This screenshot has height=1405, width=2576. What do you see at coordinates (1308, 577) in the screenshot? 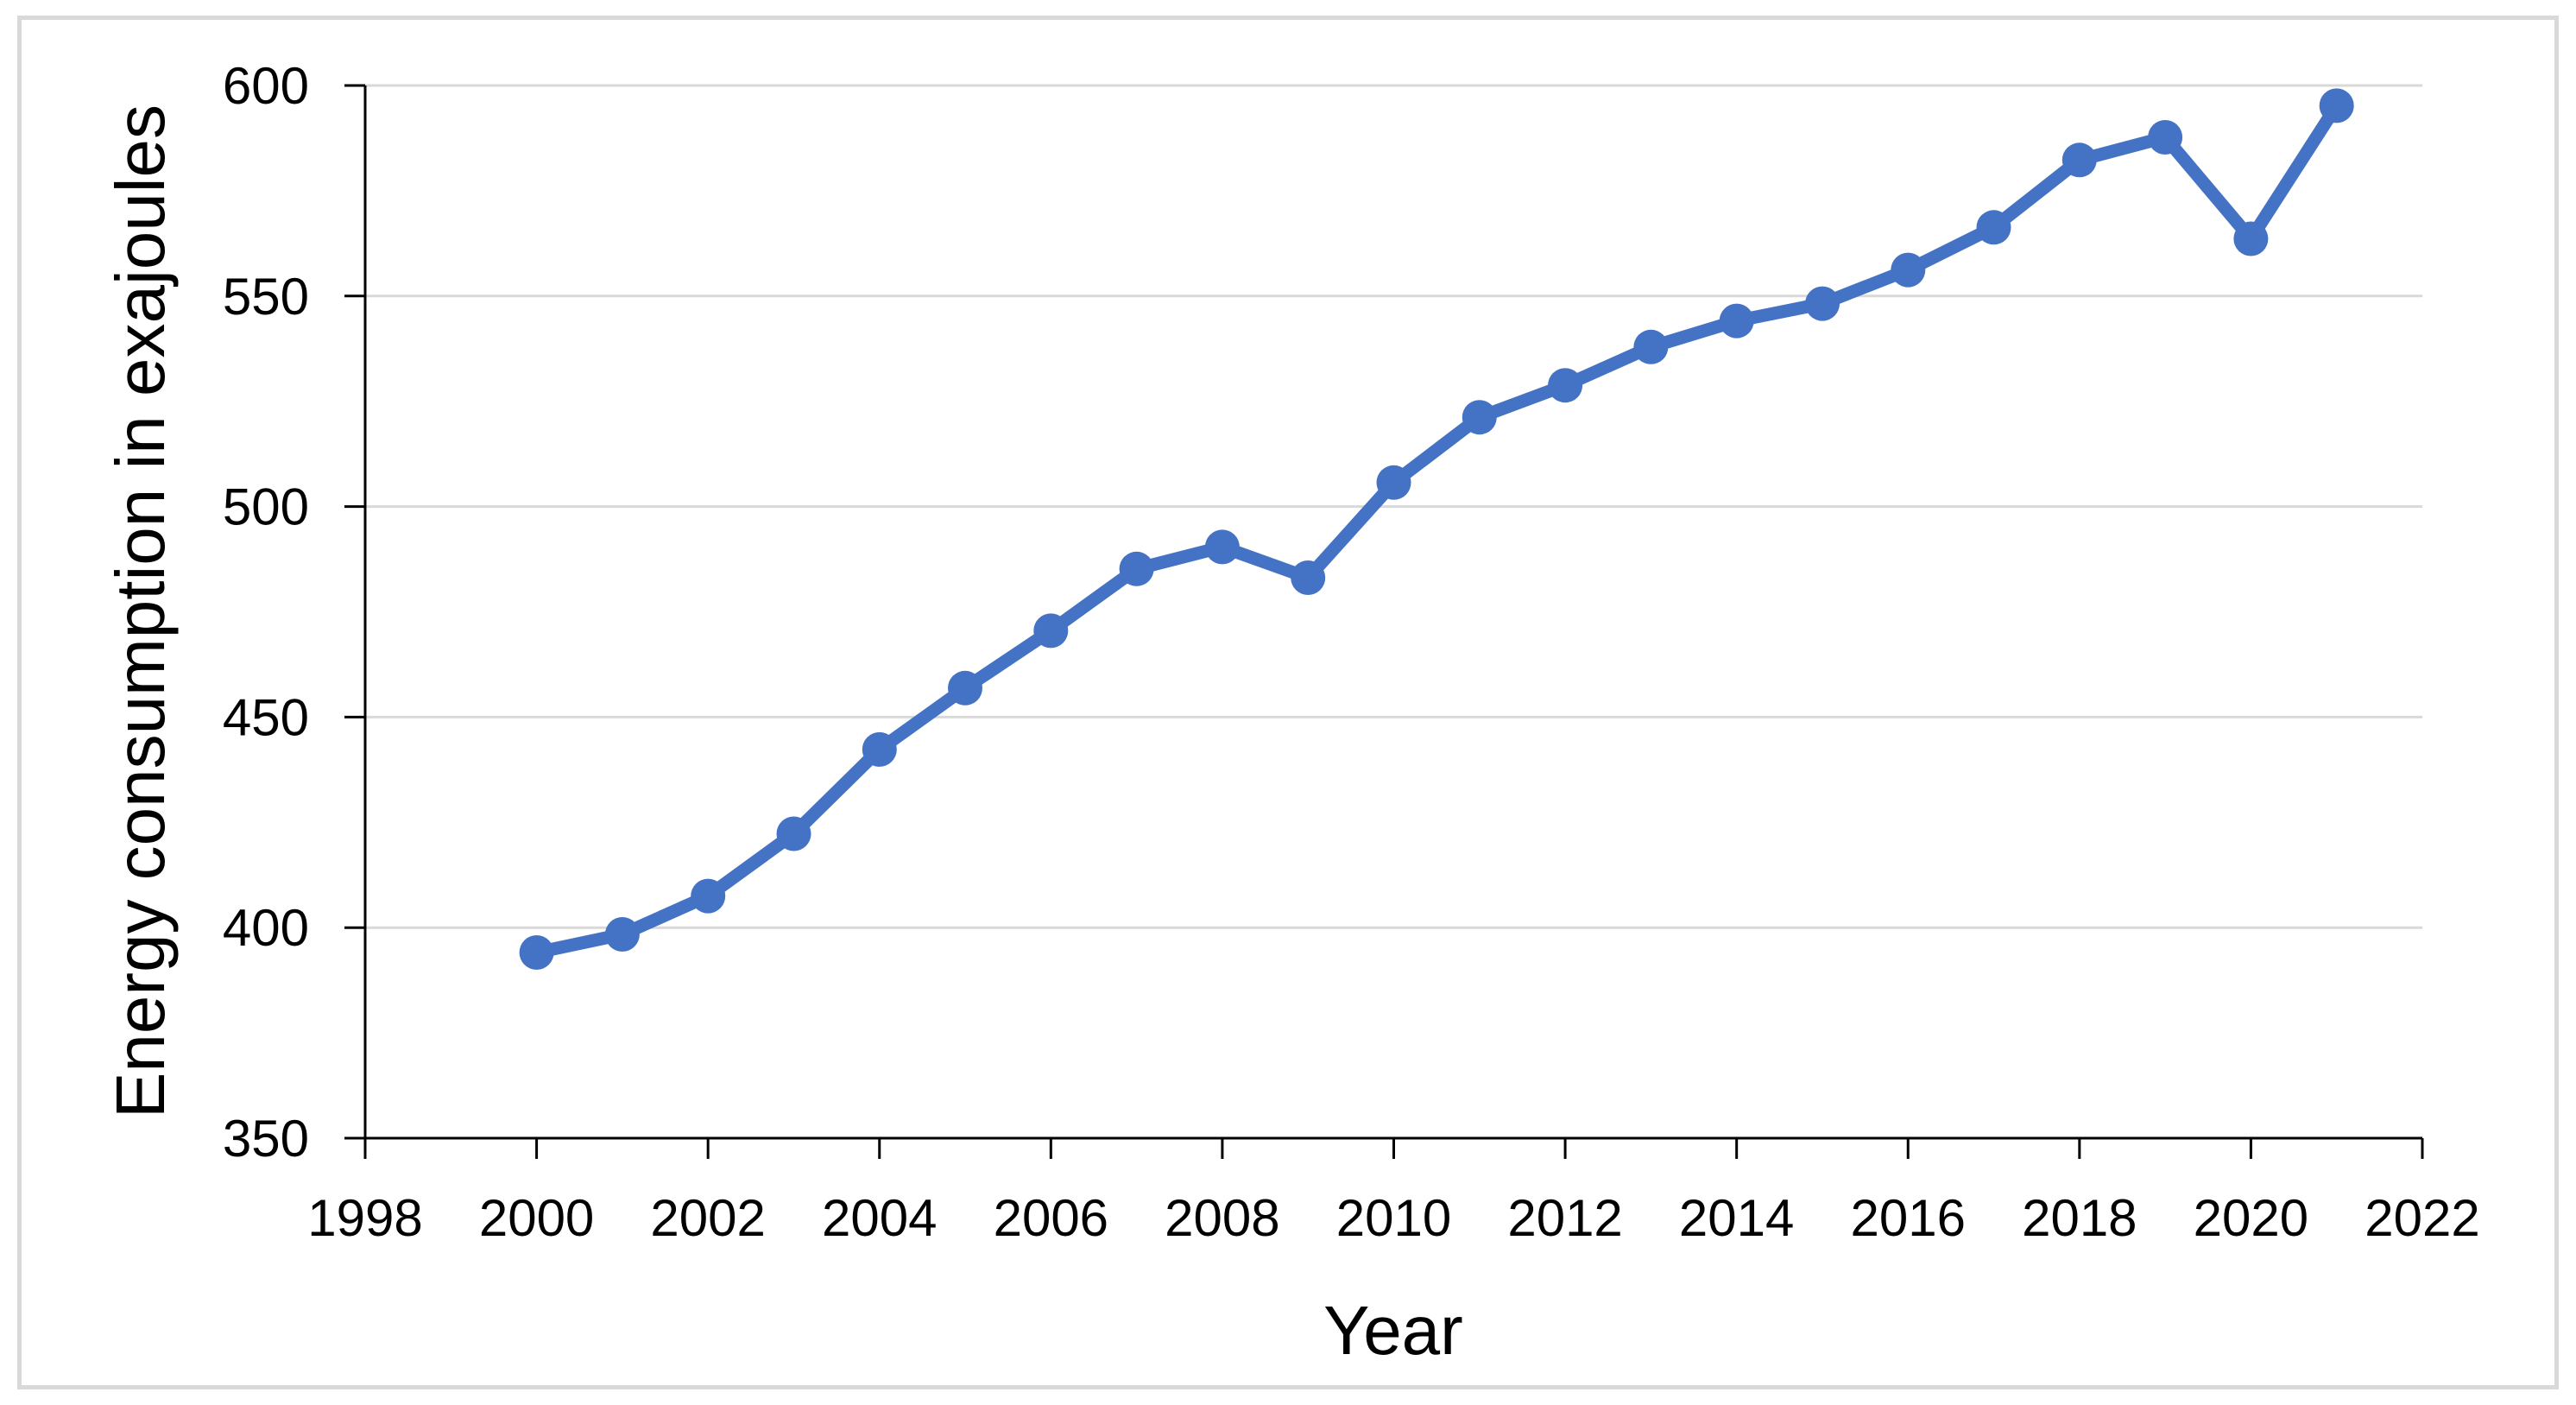
I see `data-point-2009` at bounding box center [1308, 577].